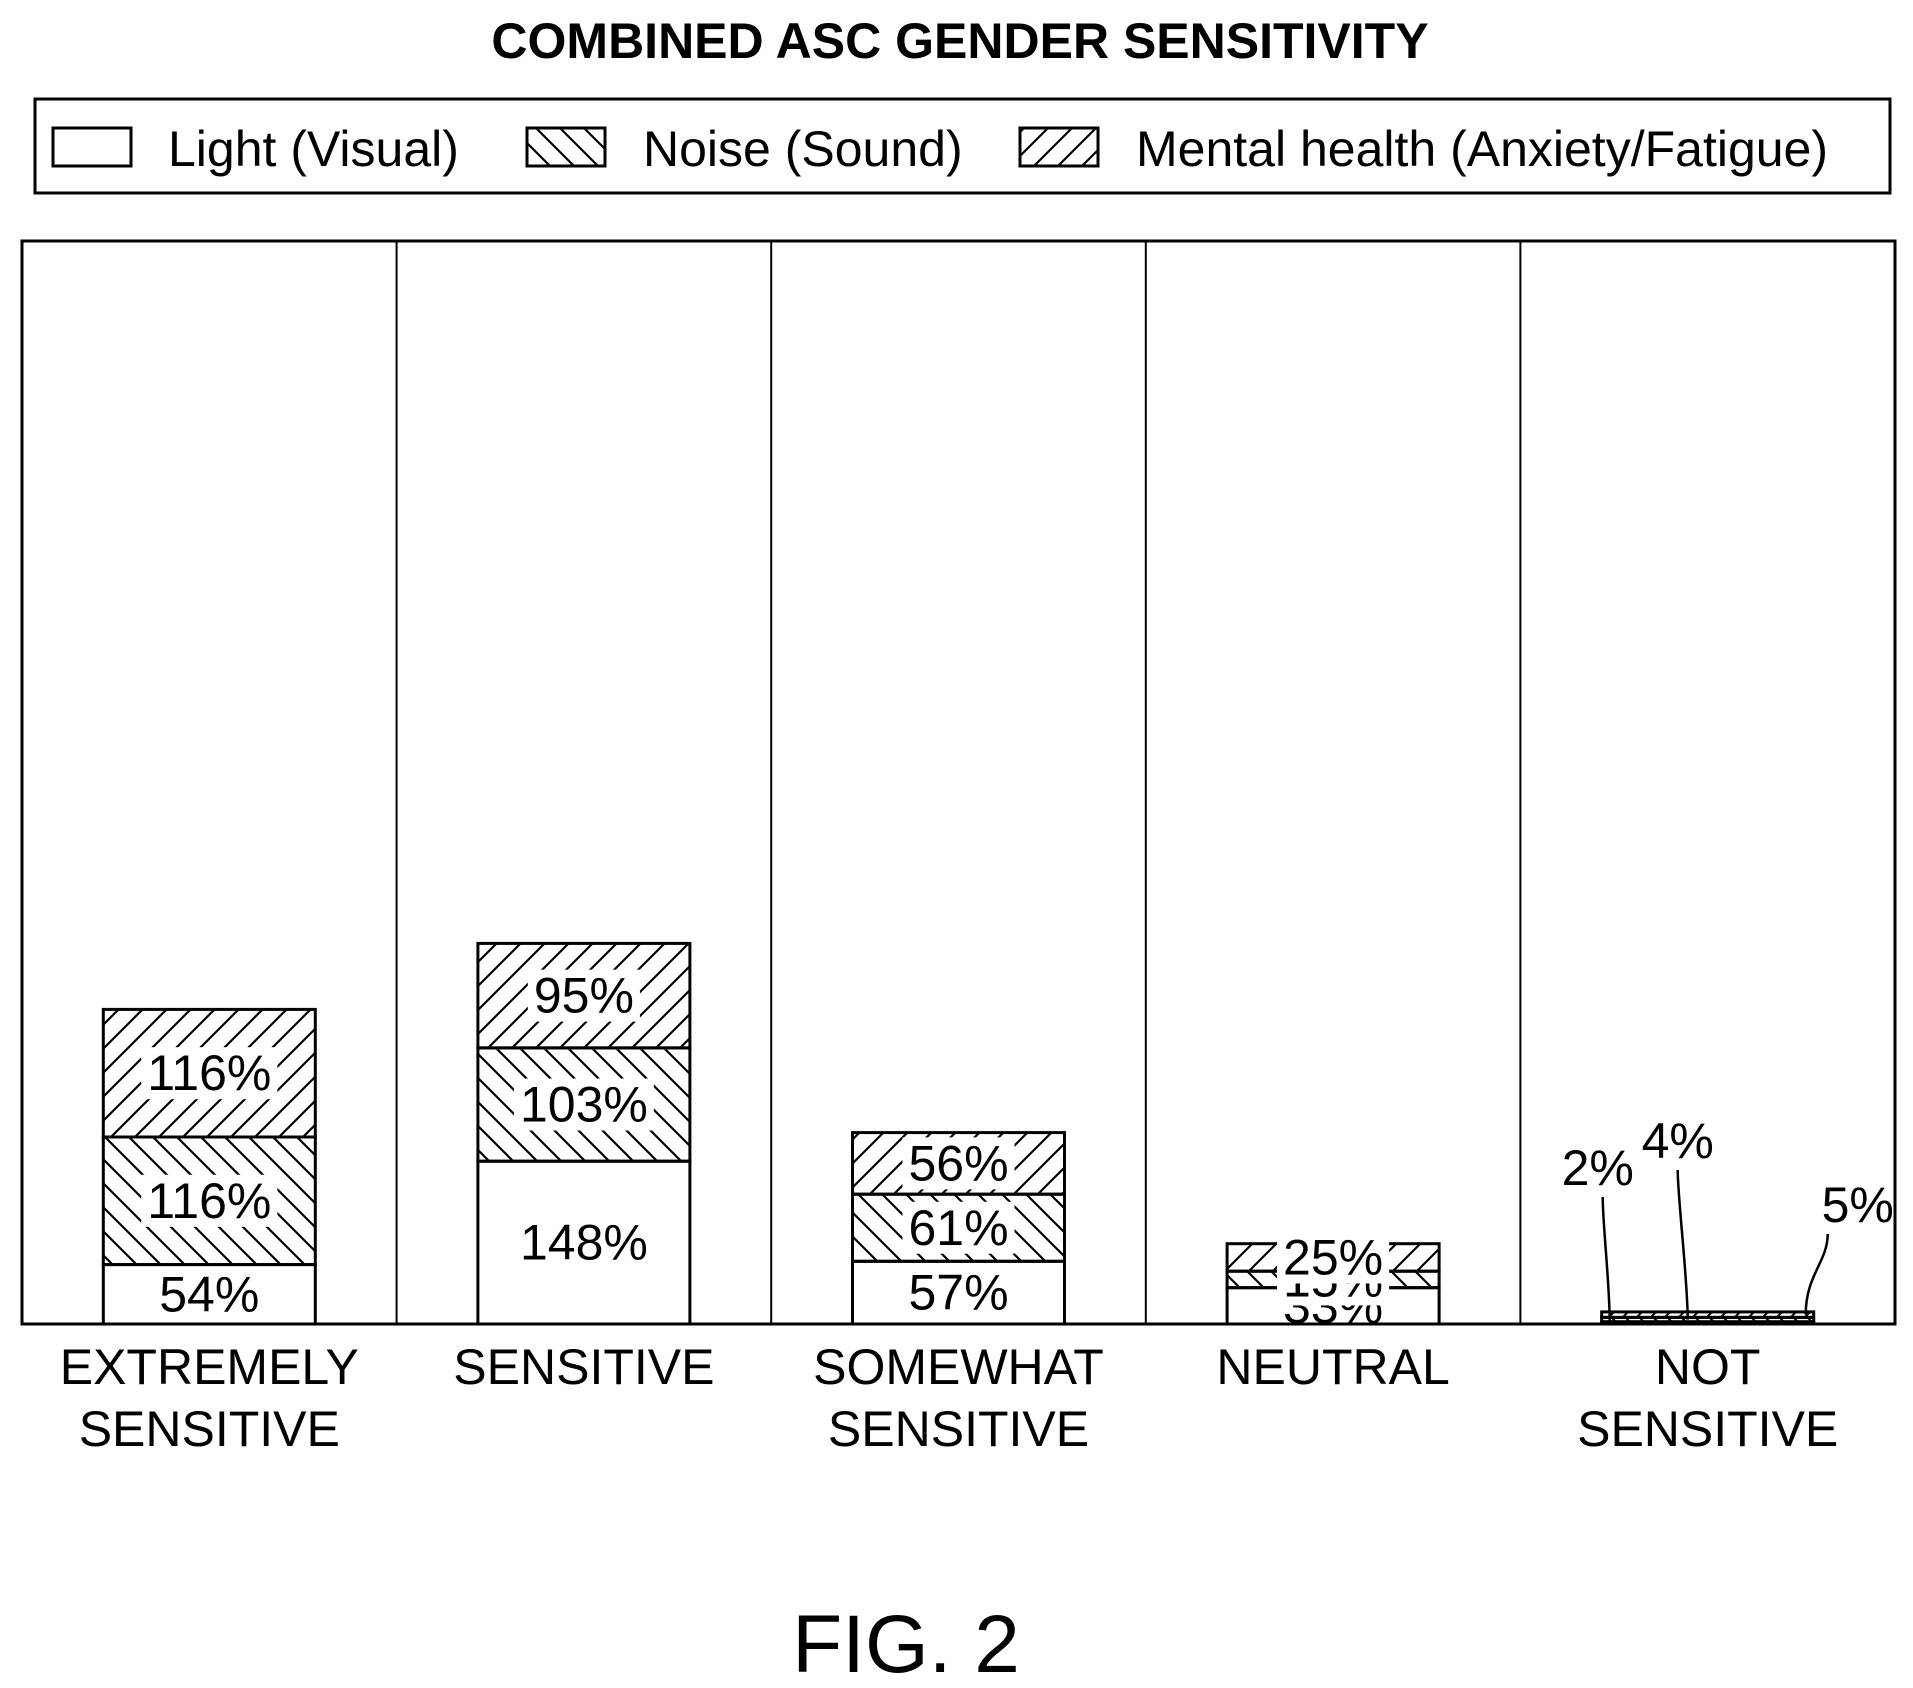  What do you see at coordinates (92, 147) in the screenshot?
I see `legend-swatch-light` at bounding box center [92, 147].